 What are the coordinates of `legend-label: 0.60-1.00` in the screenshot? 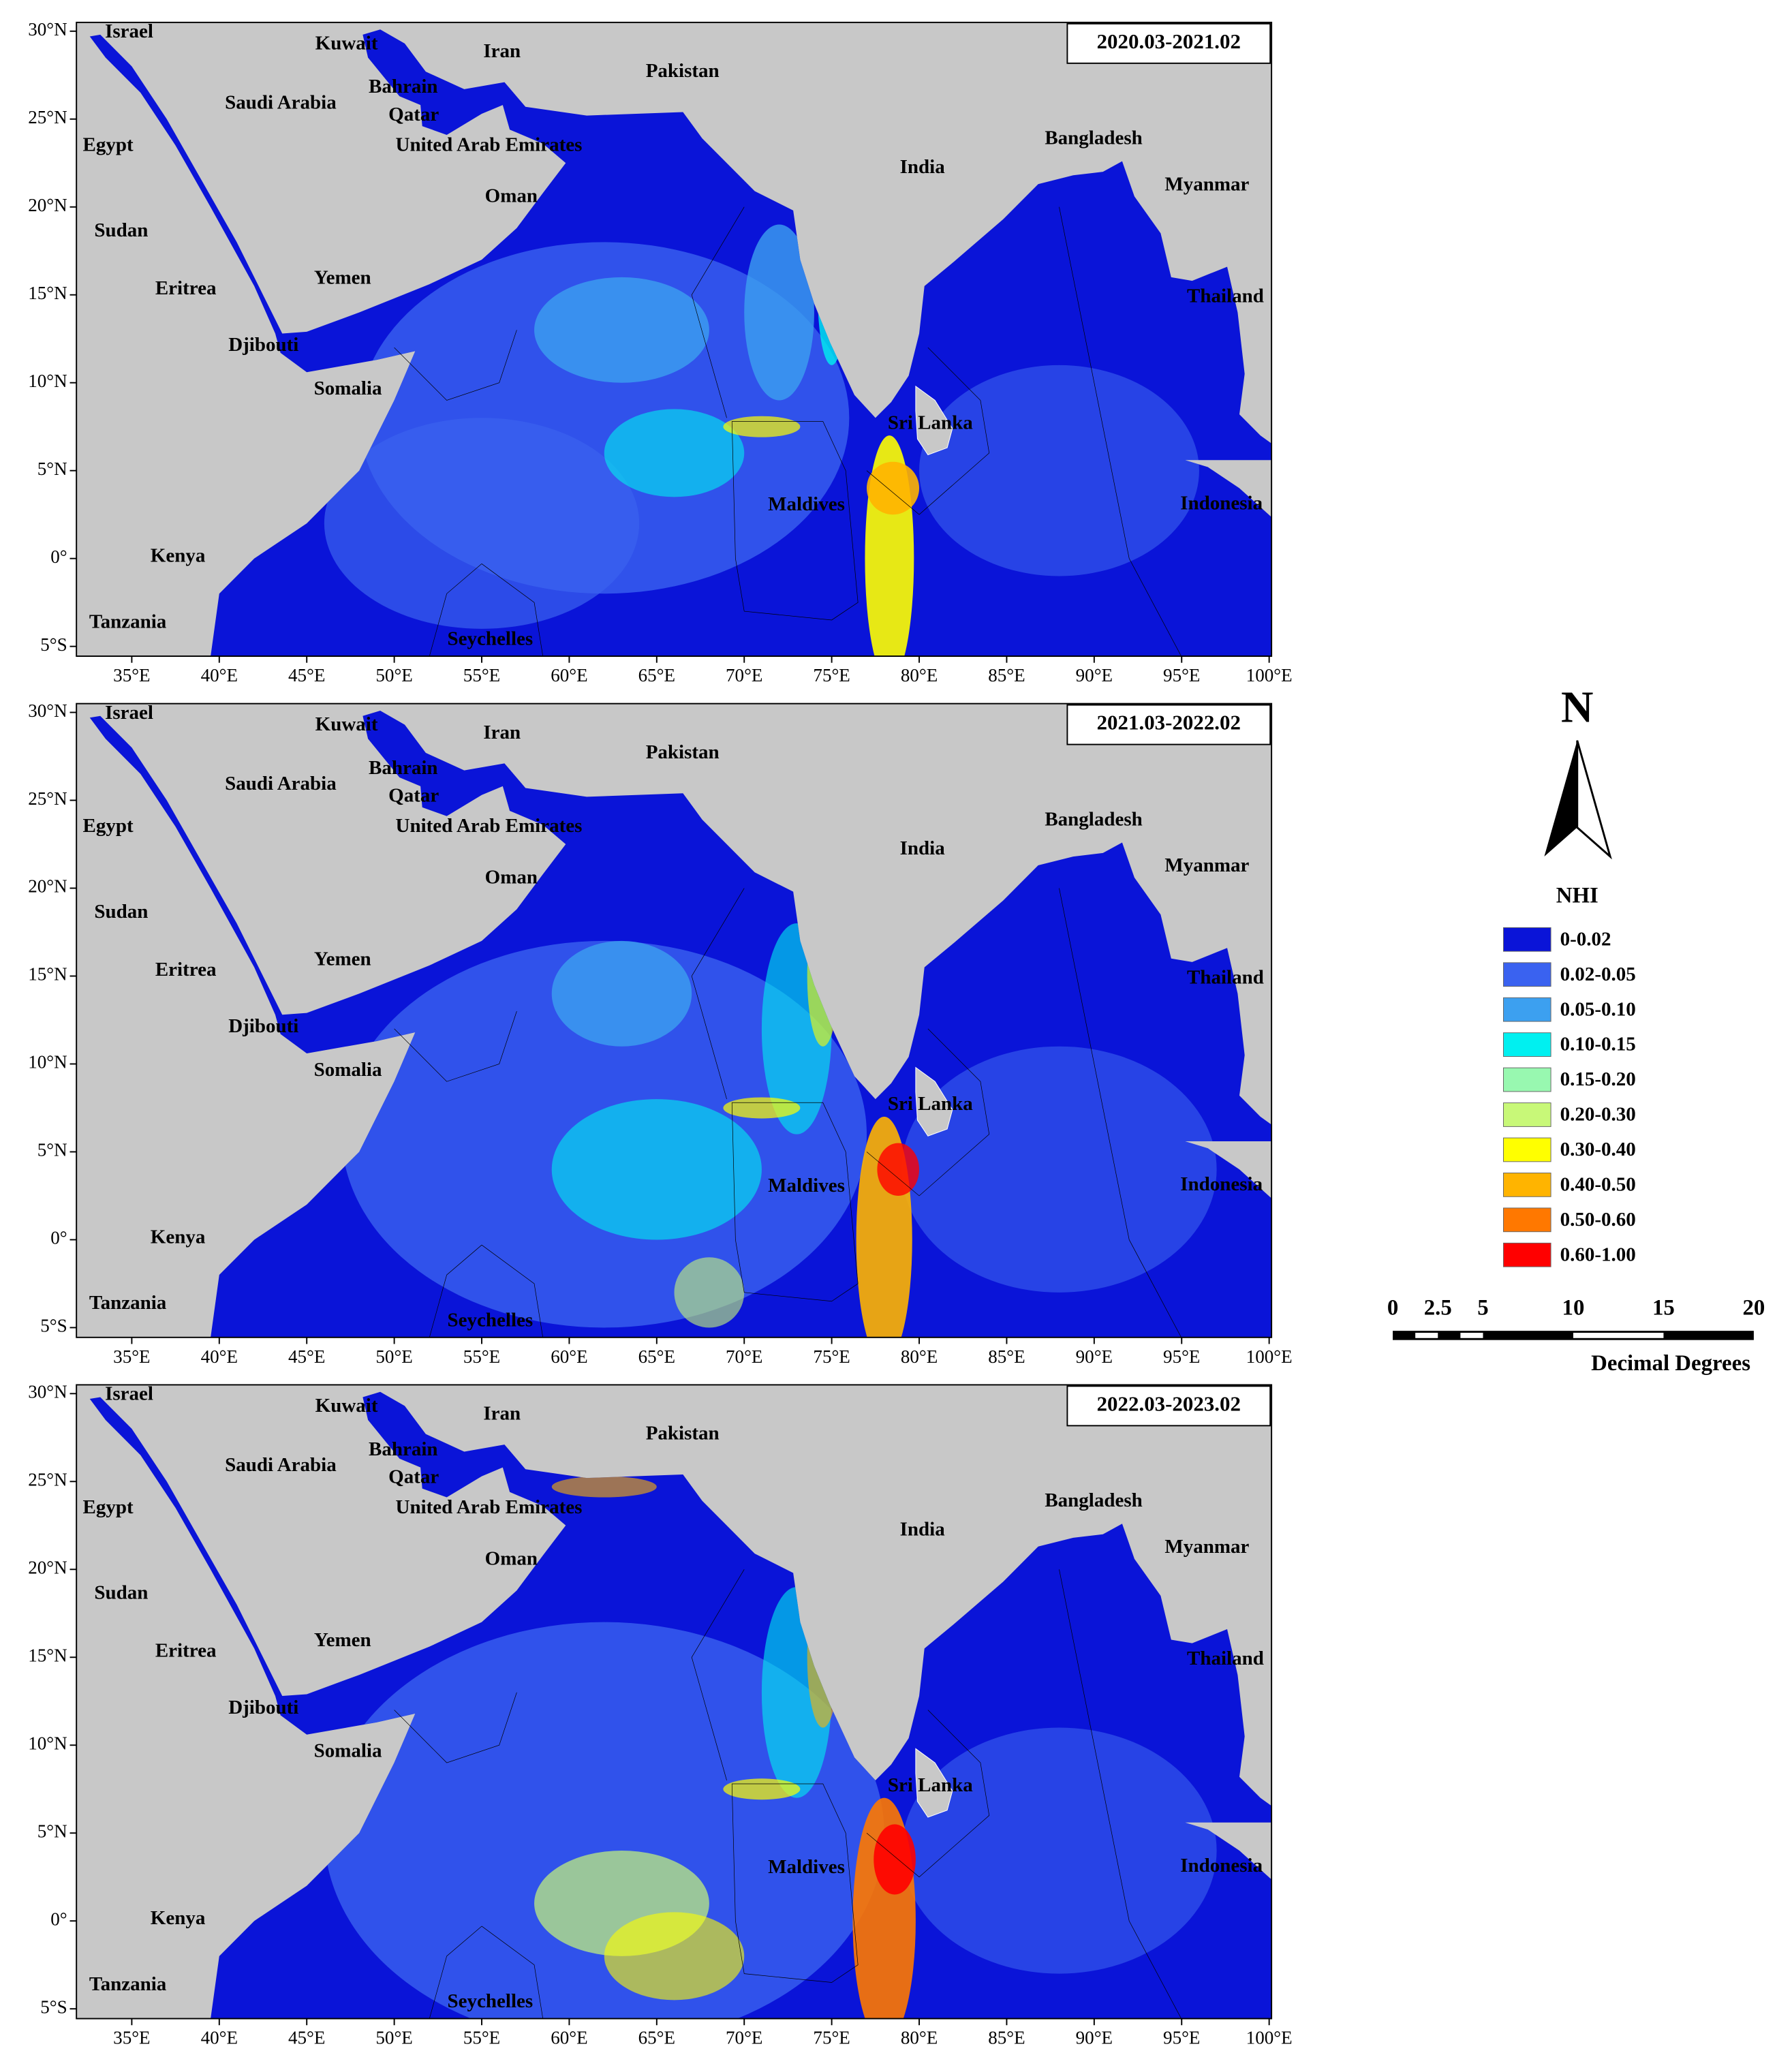 It's located at (1598, 1254).